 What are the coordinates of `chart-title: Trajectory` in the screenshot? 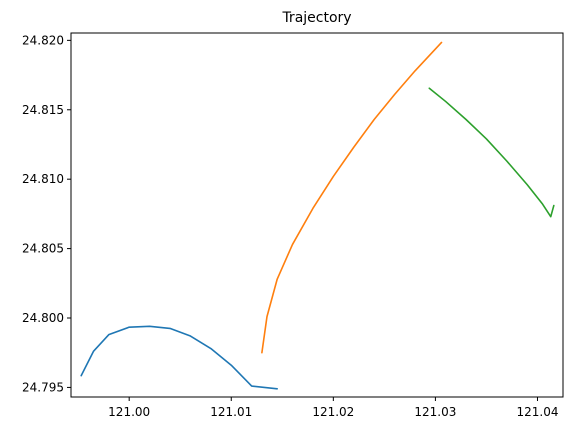 It's located at (316, 18).